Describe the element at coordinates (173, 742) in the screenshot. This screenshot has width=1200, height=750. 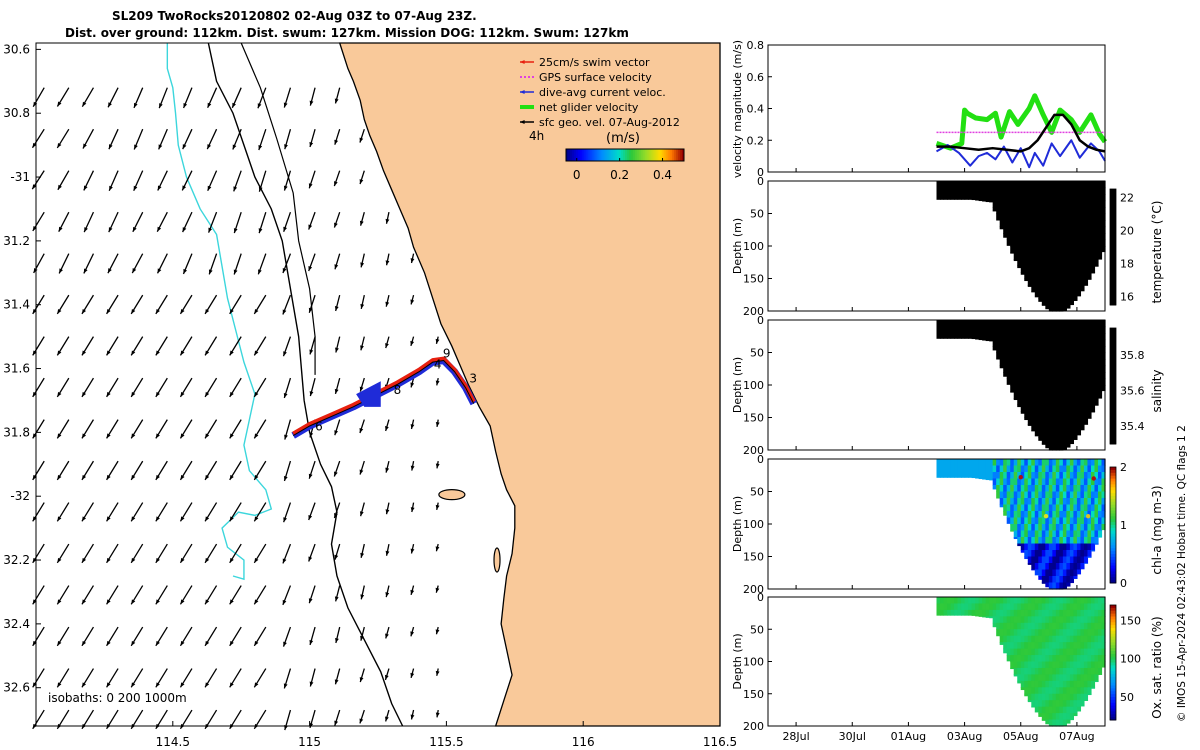
I see `map-xtick-label: 114.5` at that location.